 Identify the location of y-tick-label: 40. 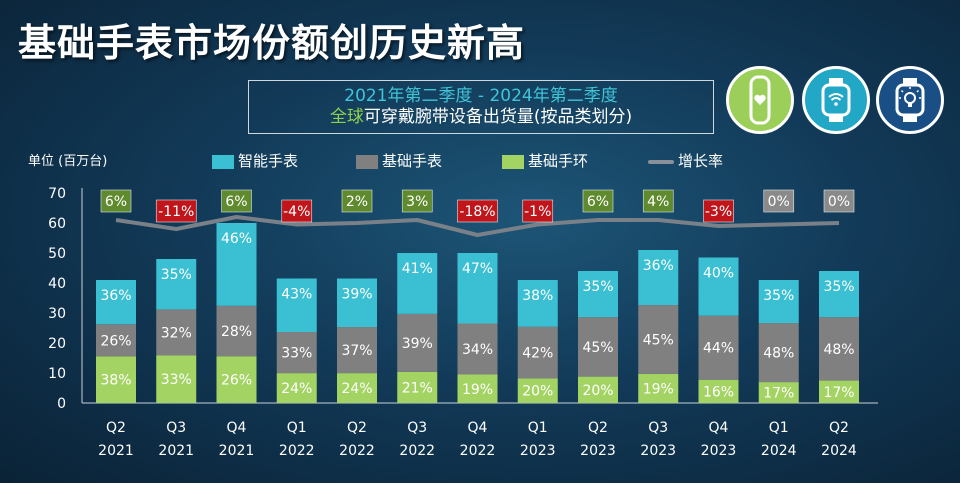
(57, 284).